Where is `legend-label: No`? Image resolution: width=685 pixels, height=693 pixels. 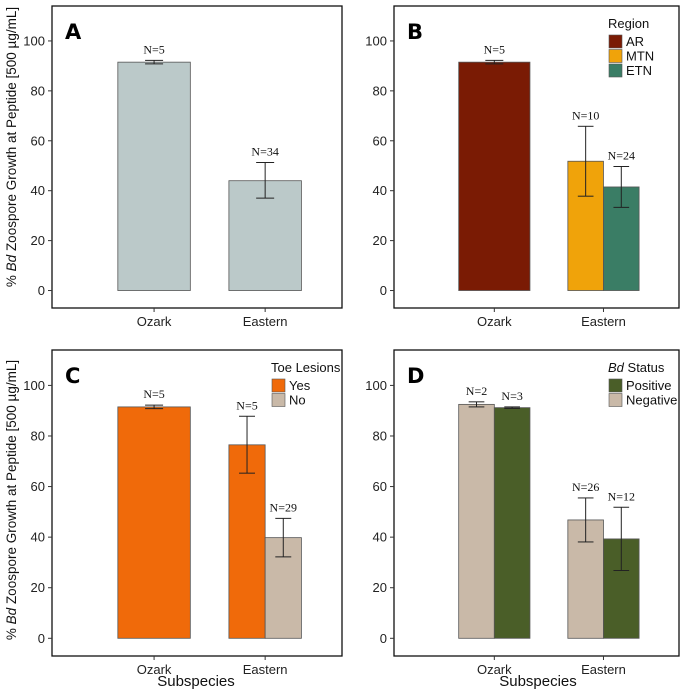
legend-label: No is located at coordinates (297, 400).